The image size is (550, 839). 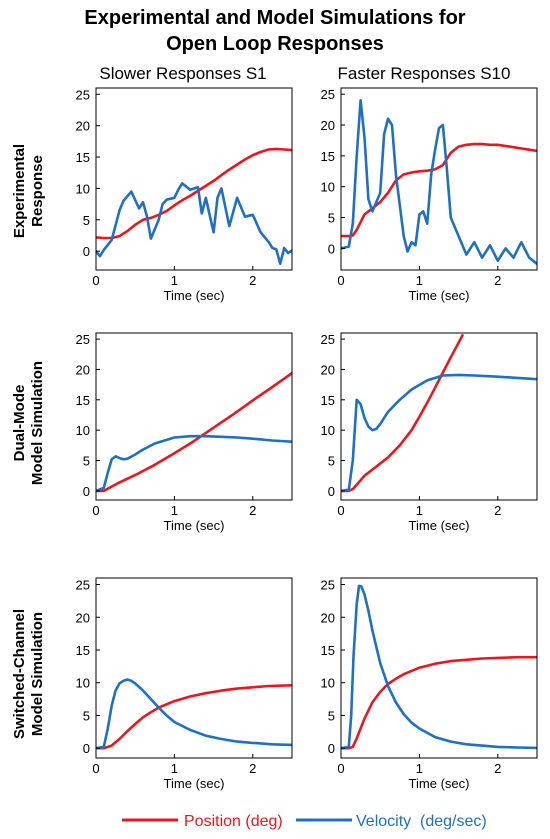 I want to click on legend: Position (deg) Velocity (deg/sec), so click(x=304, y=821).